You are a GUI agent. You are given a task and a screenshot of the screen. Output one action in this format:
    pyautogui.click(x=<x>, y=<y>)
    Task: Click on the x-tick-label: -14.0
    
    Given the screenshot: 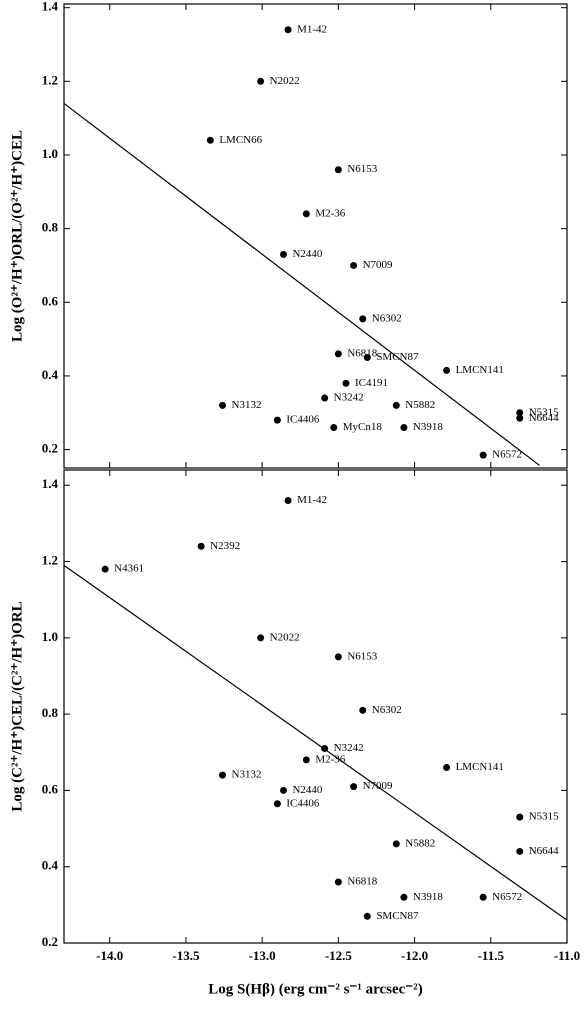 What is the action you would take?
    pyautogui.click(x=109, y=955)
    